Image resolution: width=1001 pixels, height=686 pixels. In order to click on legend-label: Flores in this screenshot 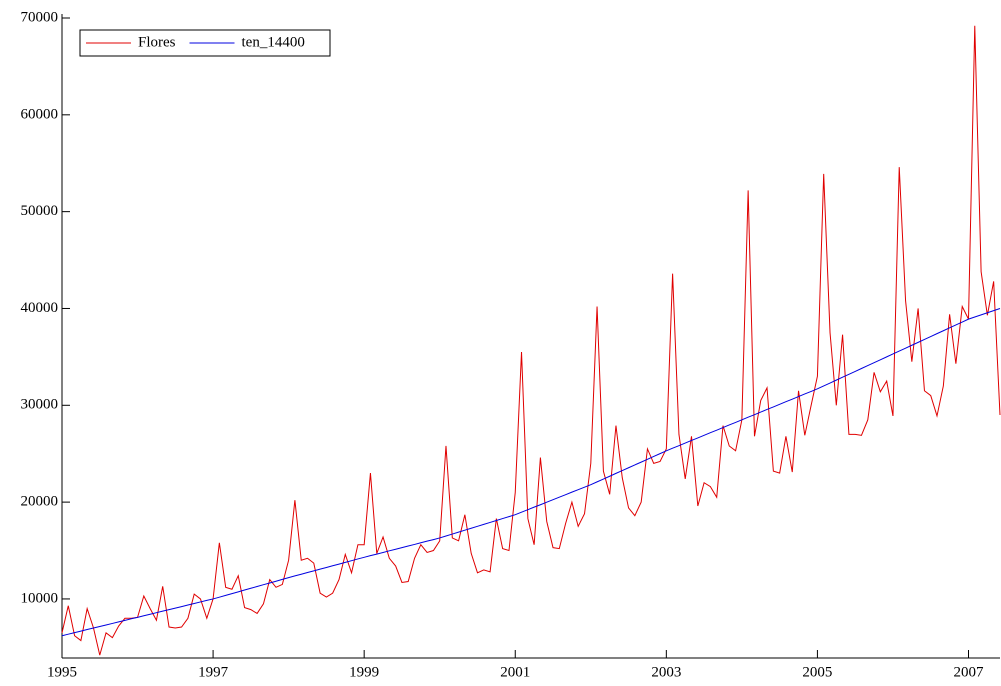, I will do `click(157, 42)`.